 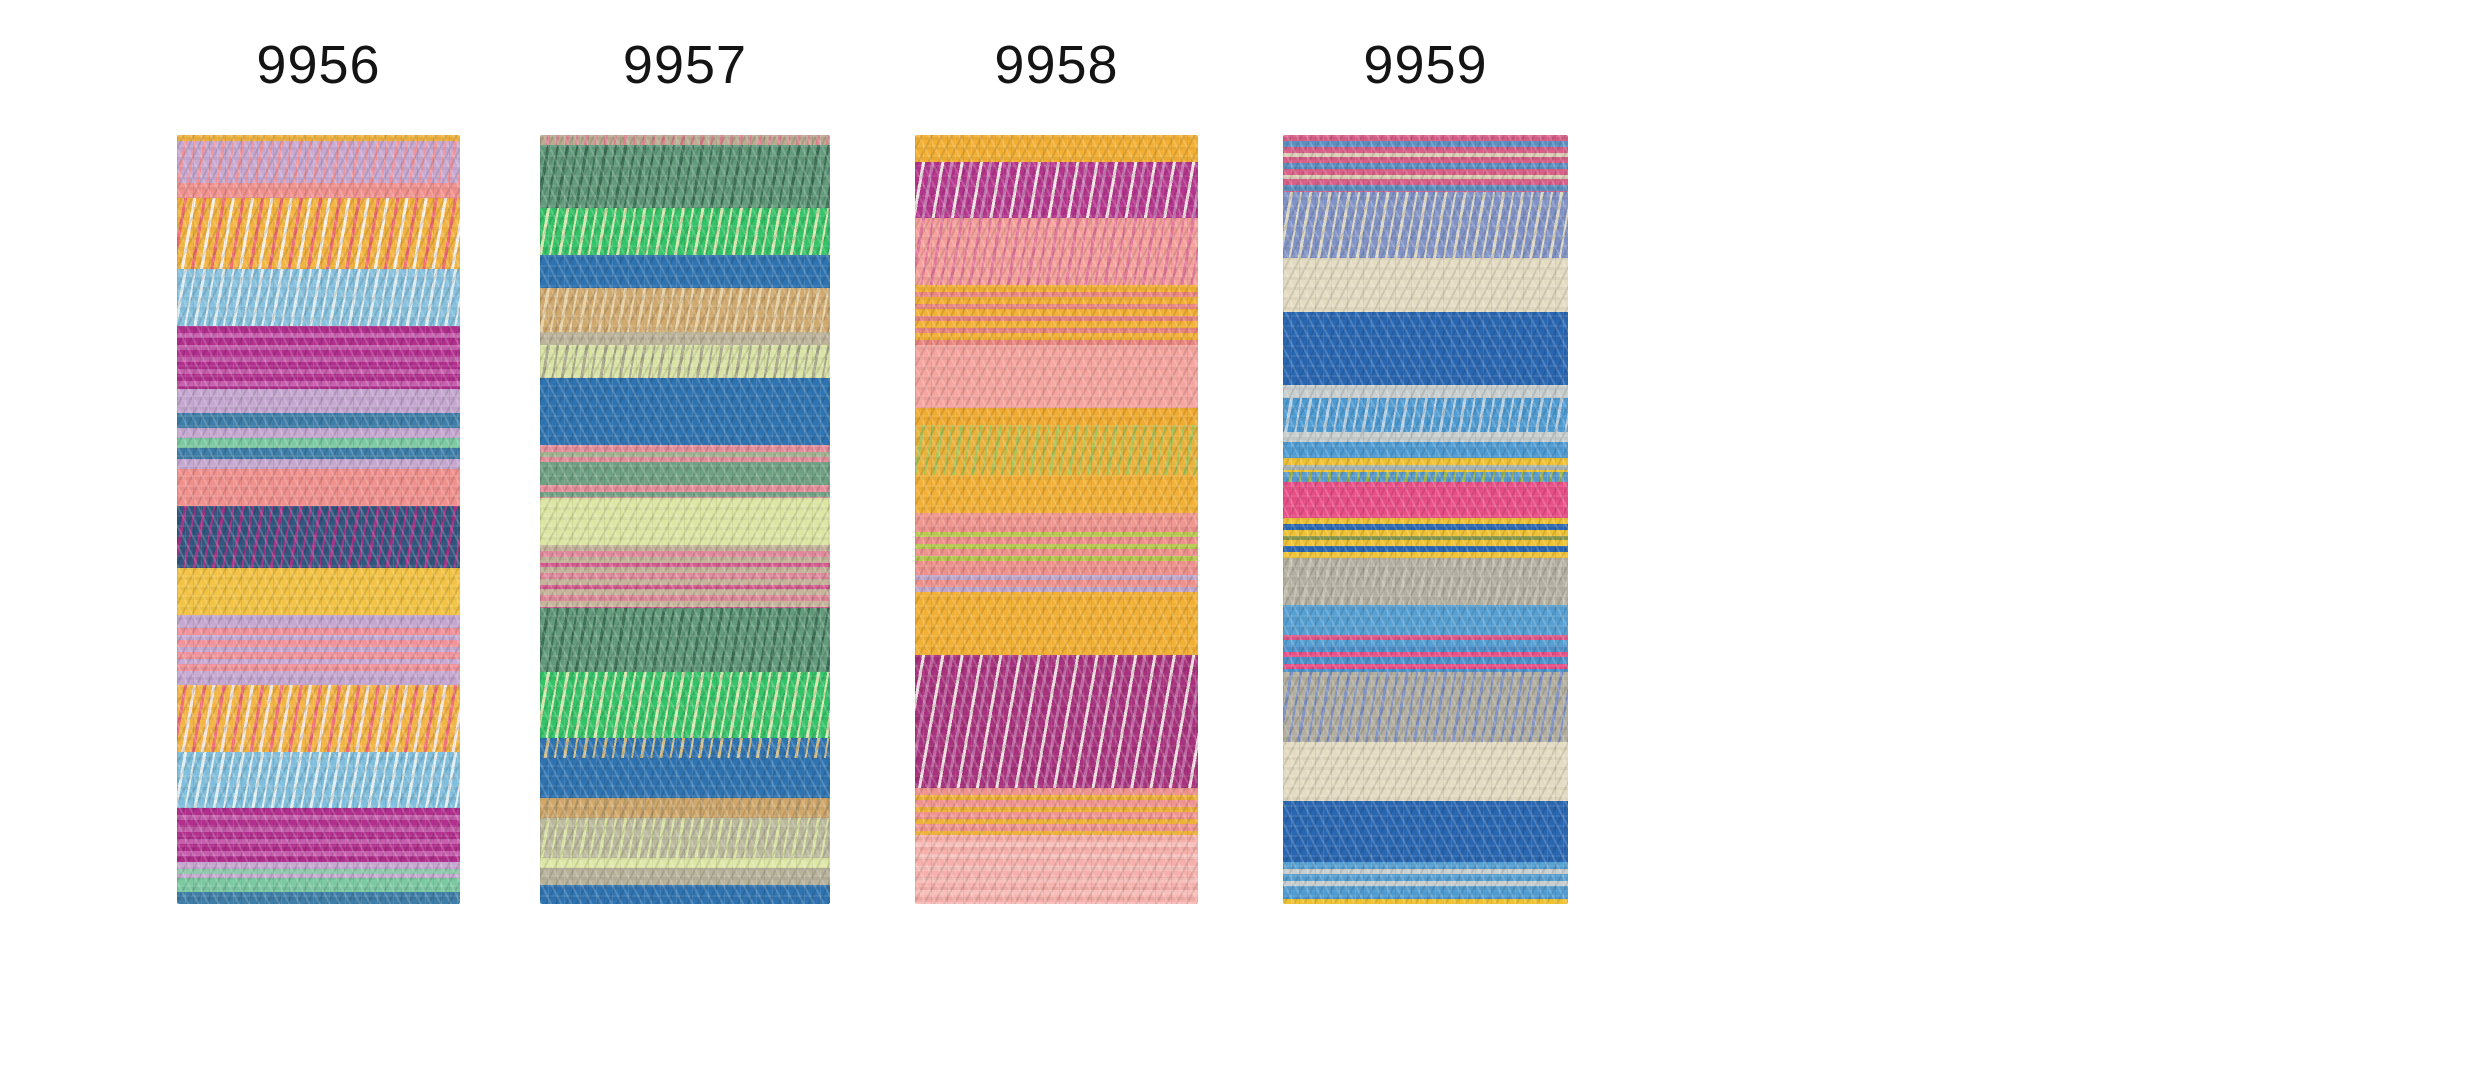 I want to click on swatch-column: 9958, so click(x=1056, y=471).